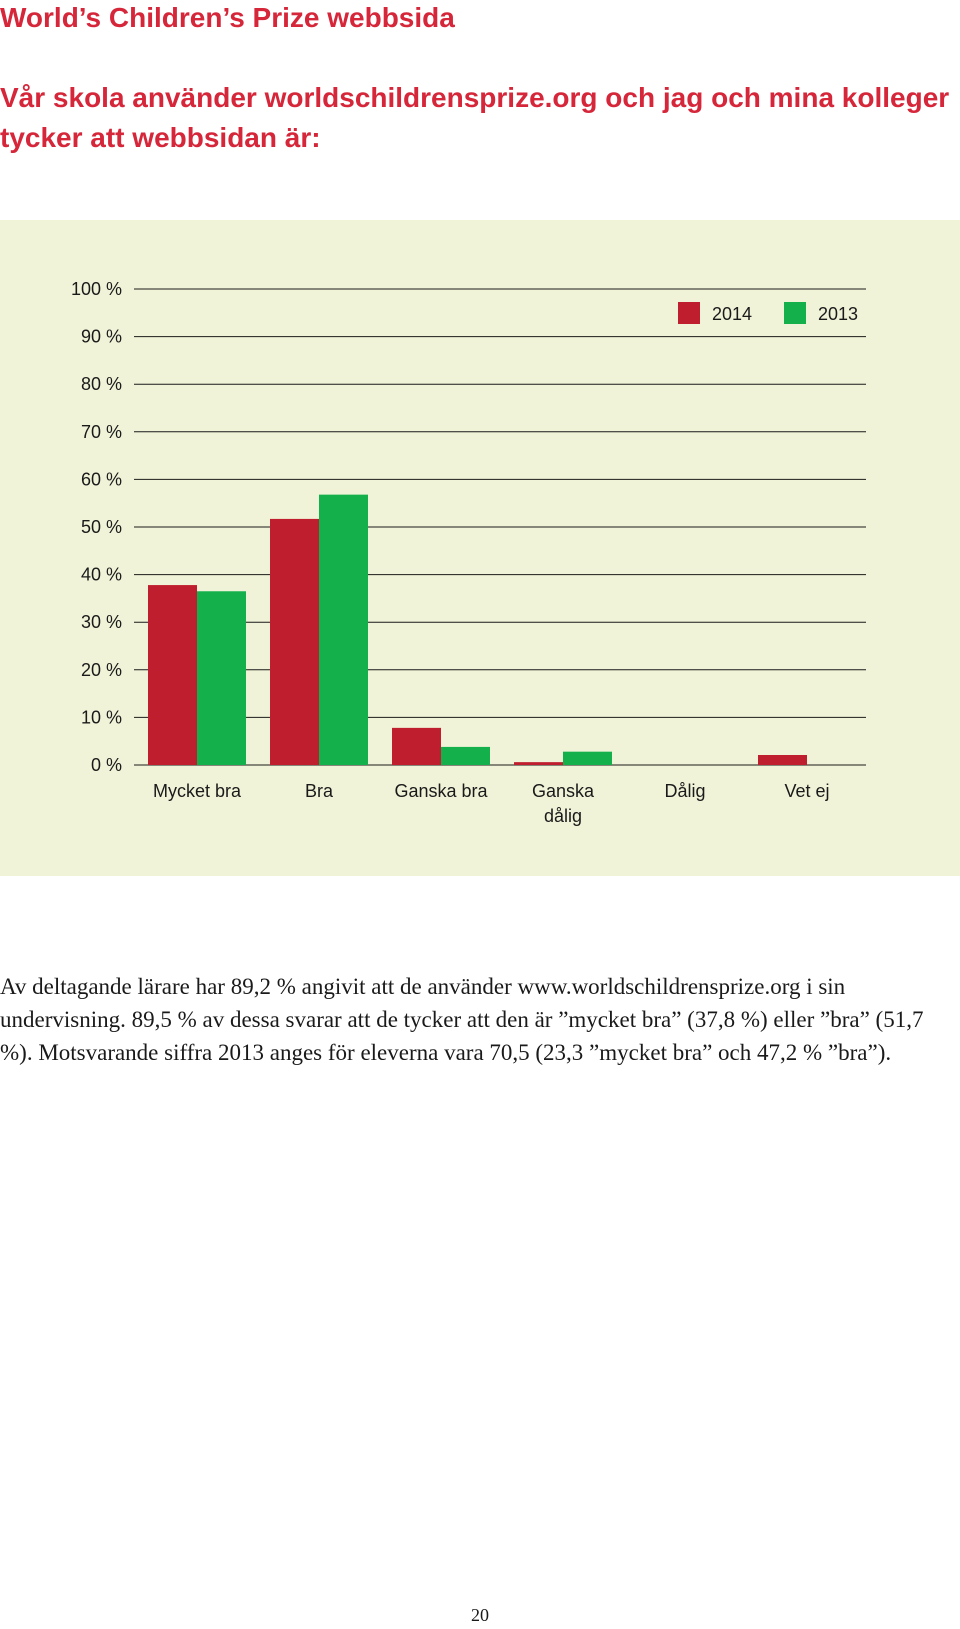  I want to click on y-tick-label: 20 %, so click(101, 670).